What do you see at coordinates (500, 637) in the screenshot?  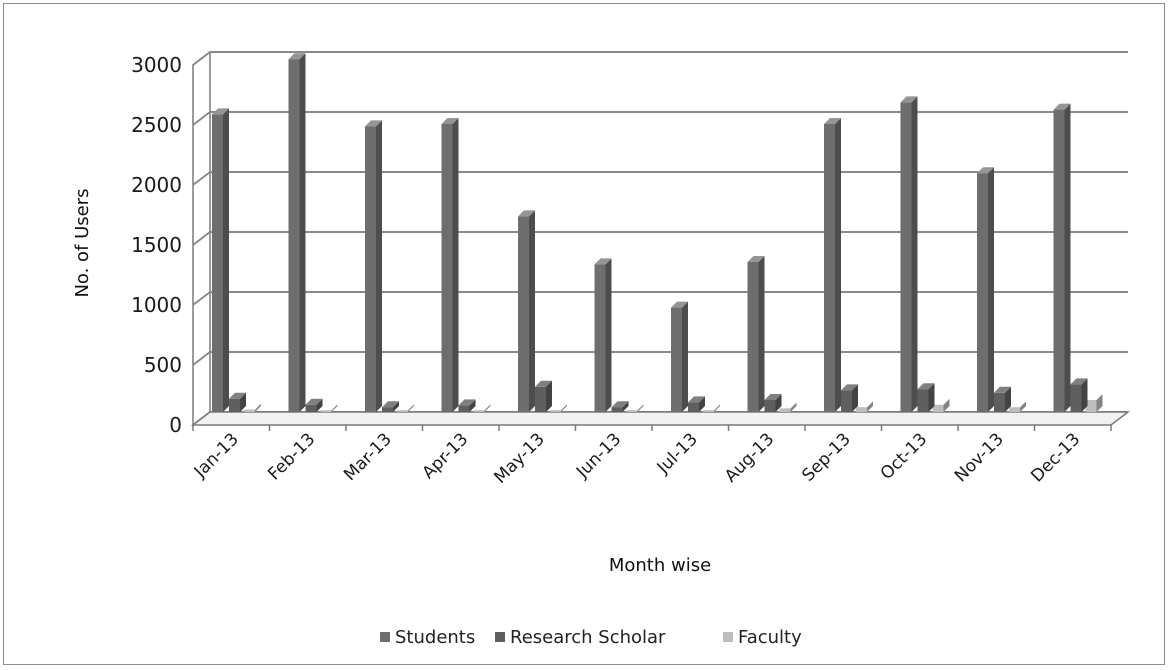 I see `legend-swatch-research-scholar` at bounding box center [500, 637].